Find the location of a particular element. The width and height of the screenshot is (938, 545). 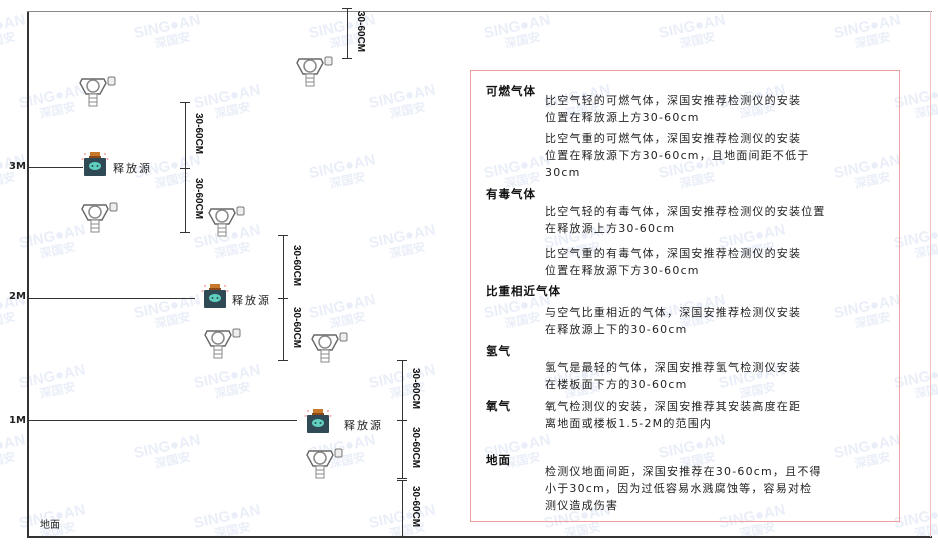

legend-paragraph: 氢气是最轻的气体，深国安推荐氢气检测仪安装 在楼板面下方的30-60cm is located at coordinates (673, 376).